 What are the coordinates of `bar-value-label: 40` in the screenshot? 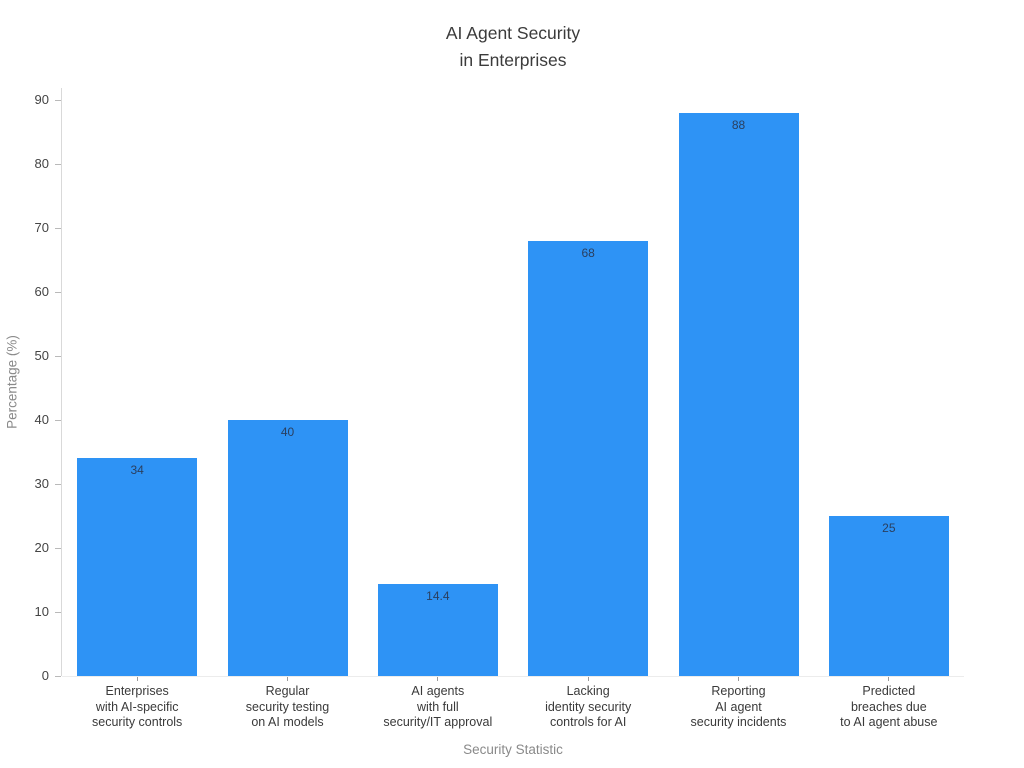 It's located at (287, 432).